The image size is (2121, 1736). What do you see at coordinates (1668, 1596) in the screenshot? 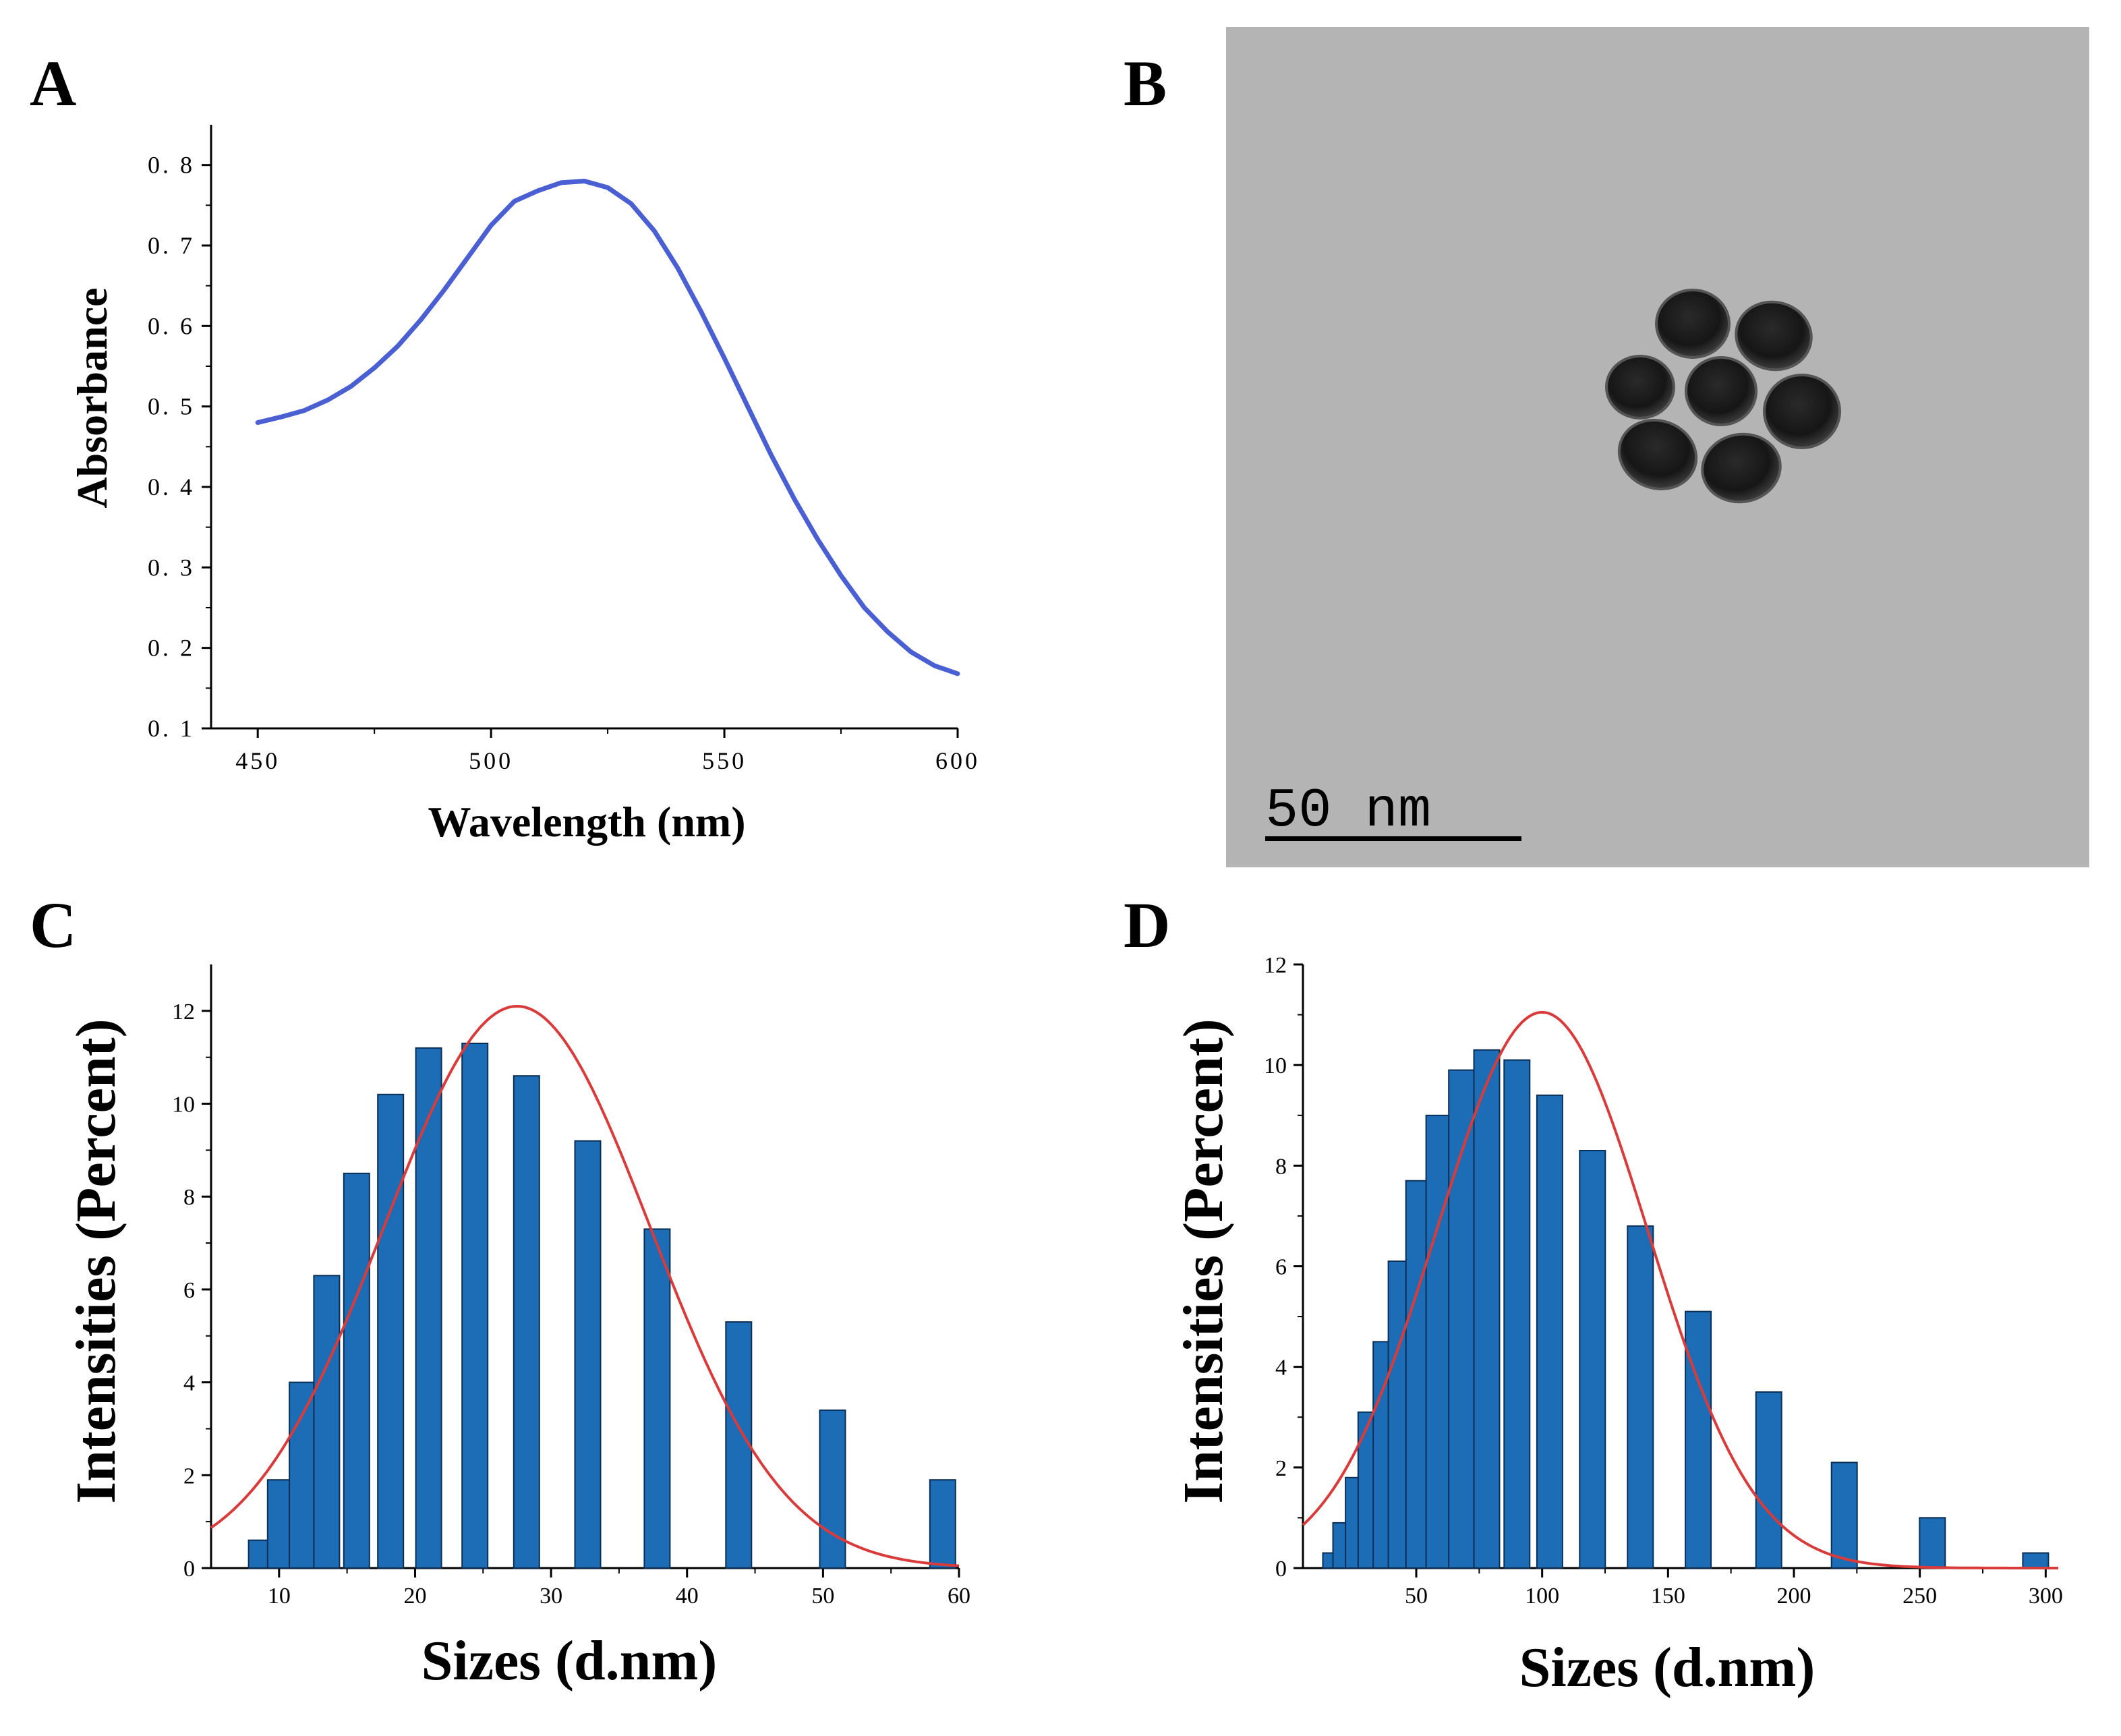
I see `x-tick-label: 150` at bounding box center [1668, 1596].